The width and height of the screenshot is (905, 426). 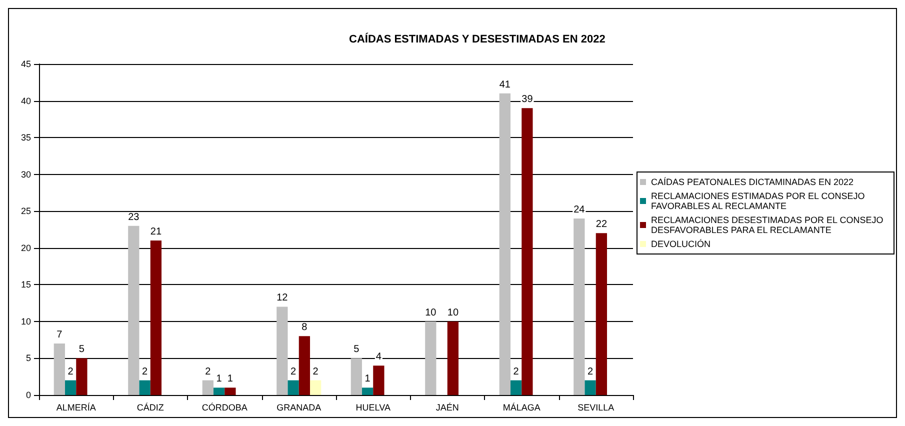 I want to click on x-tick-label: MÁLAGA, so click(x=521, y=407).